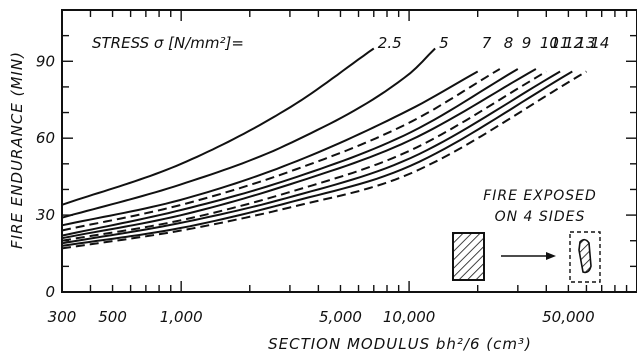  Describe the element at coordinates (599, 43) in the screenshot. I see `curve-label-14: 14` at that location.